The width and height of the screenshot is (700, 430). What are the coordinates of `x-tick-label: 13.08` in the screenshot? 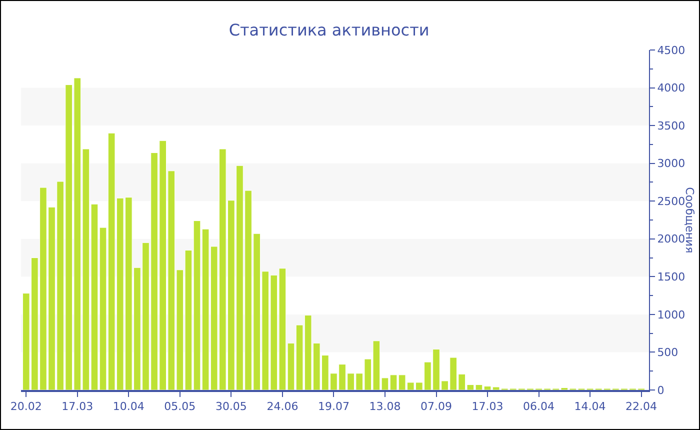 It's located at (385, 406).